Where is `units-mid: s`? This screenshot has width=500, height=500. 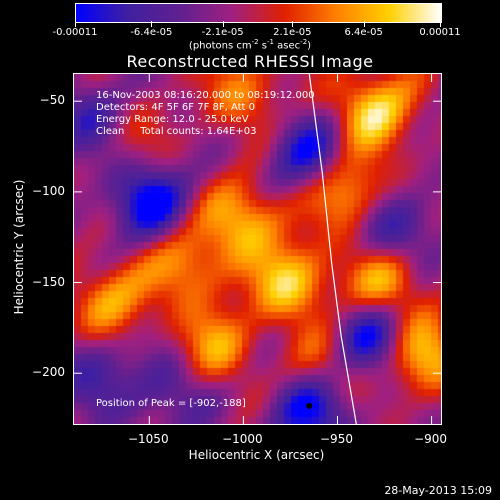
units-mid: s is located at coordinates (263, 46).